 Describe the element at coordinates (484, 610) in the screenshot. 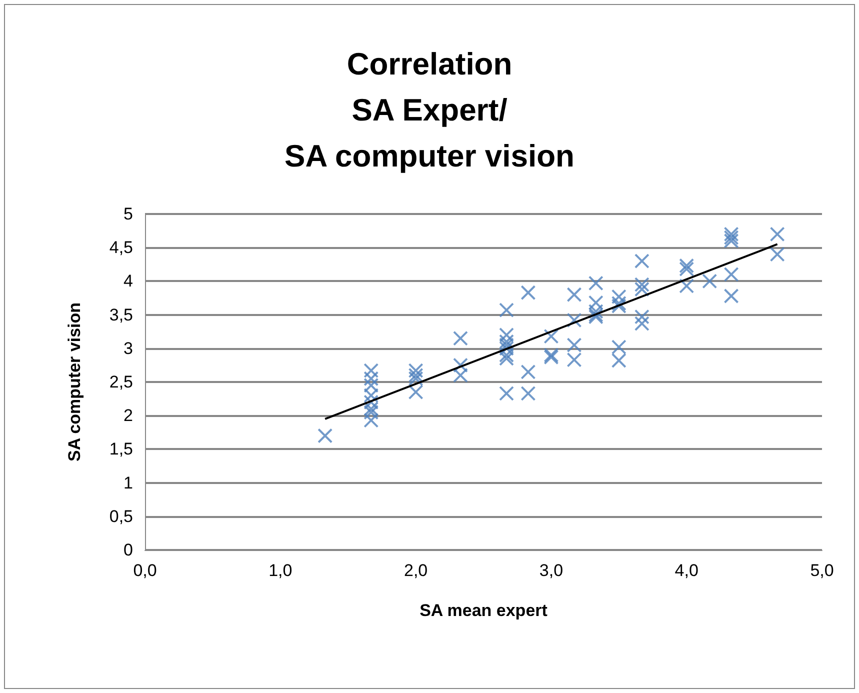

I see `x-axis-title: SA mean expert` at that location.